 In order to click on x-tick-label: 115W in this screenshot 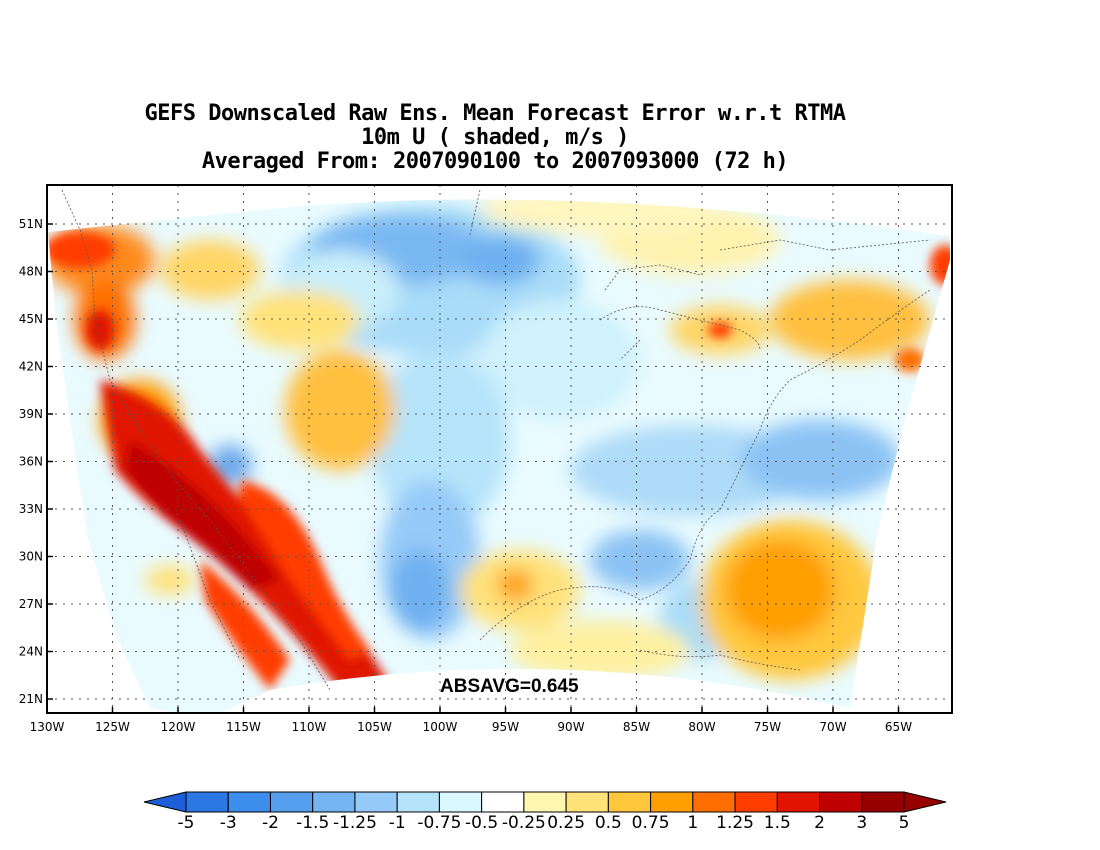, I will do `click(243, 727)`.